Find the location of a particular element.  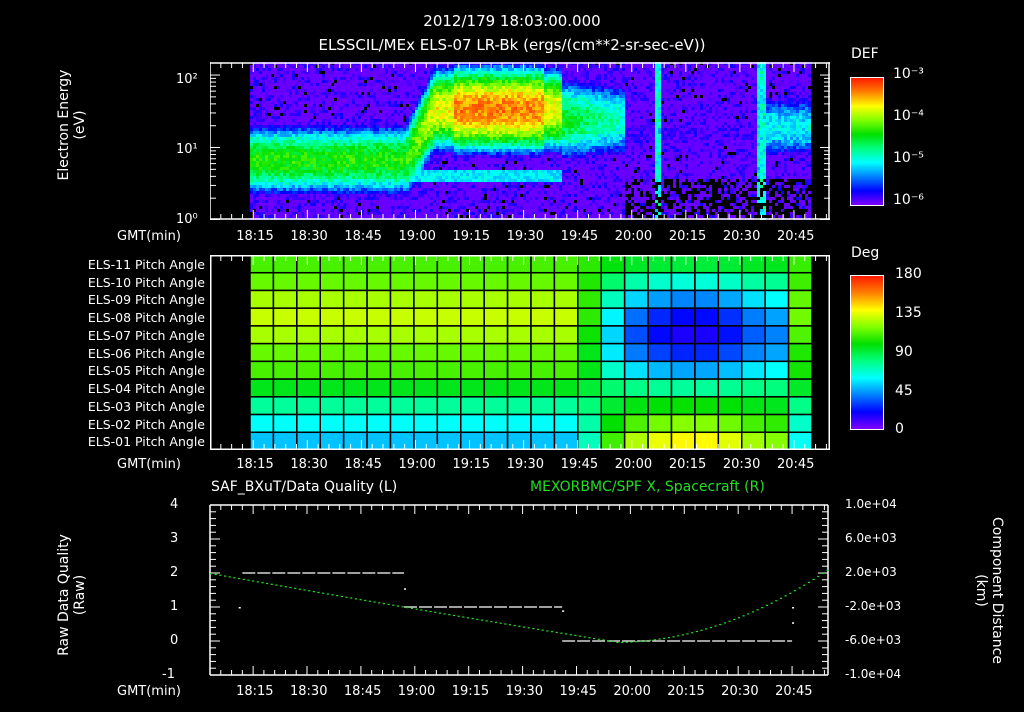

distance-ylabel-line1: Component Distance is located at coordinates (997, 590).